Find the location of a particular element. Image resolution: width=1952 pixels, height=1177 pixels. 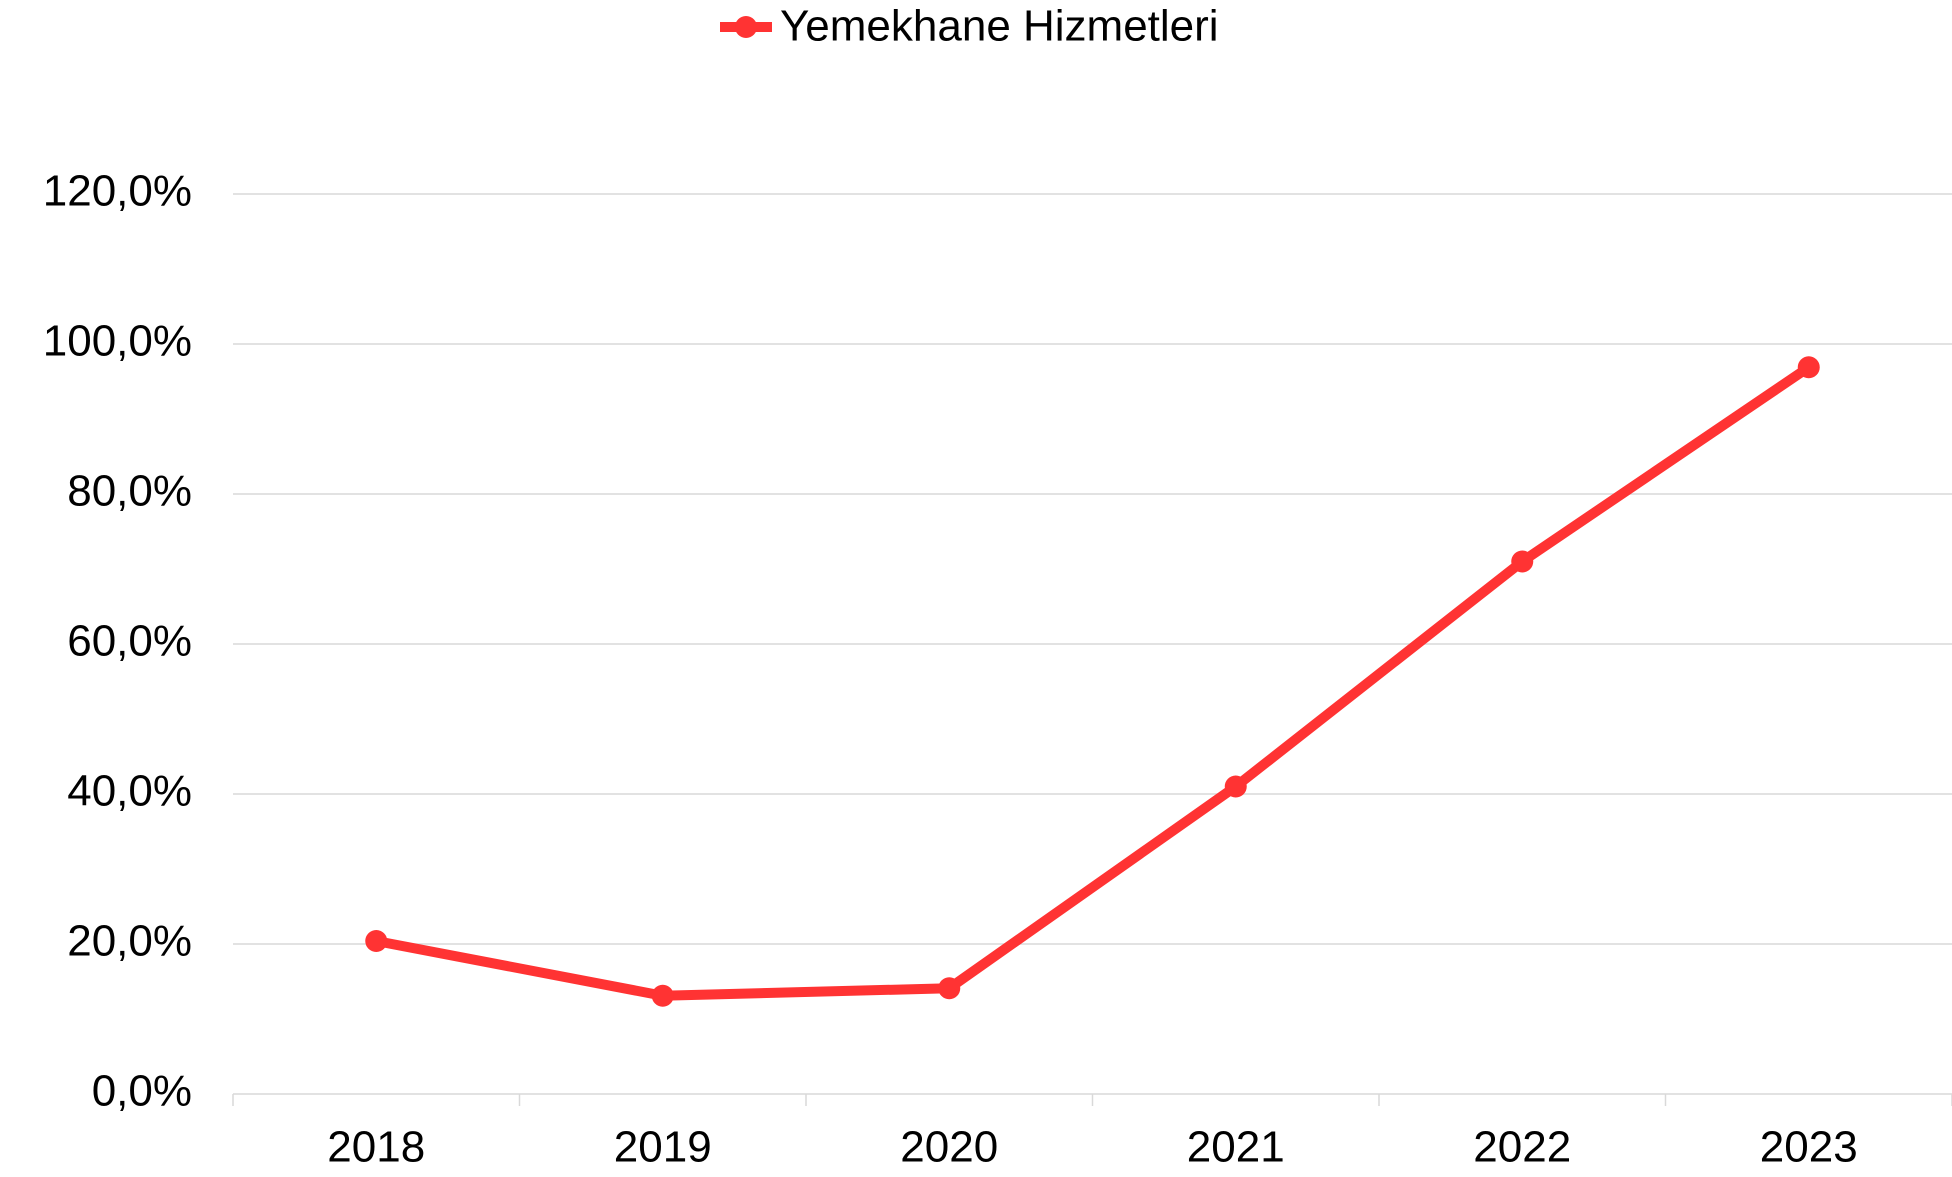

x-tick-label: 2019 is located at coordinates (663, 1147).